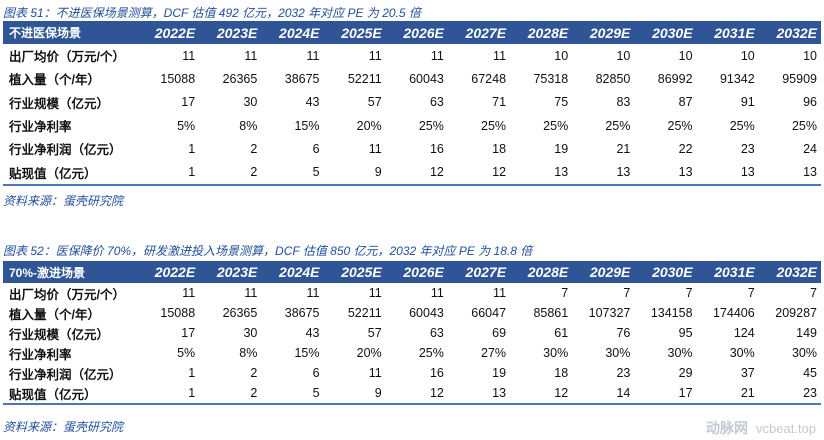 The height and width of the screenshot is (440, 824). I want to click on year-header: 2025E, so click(354, 272).